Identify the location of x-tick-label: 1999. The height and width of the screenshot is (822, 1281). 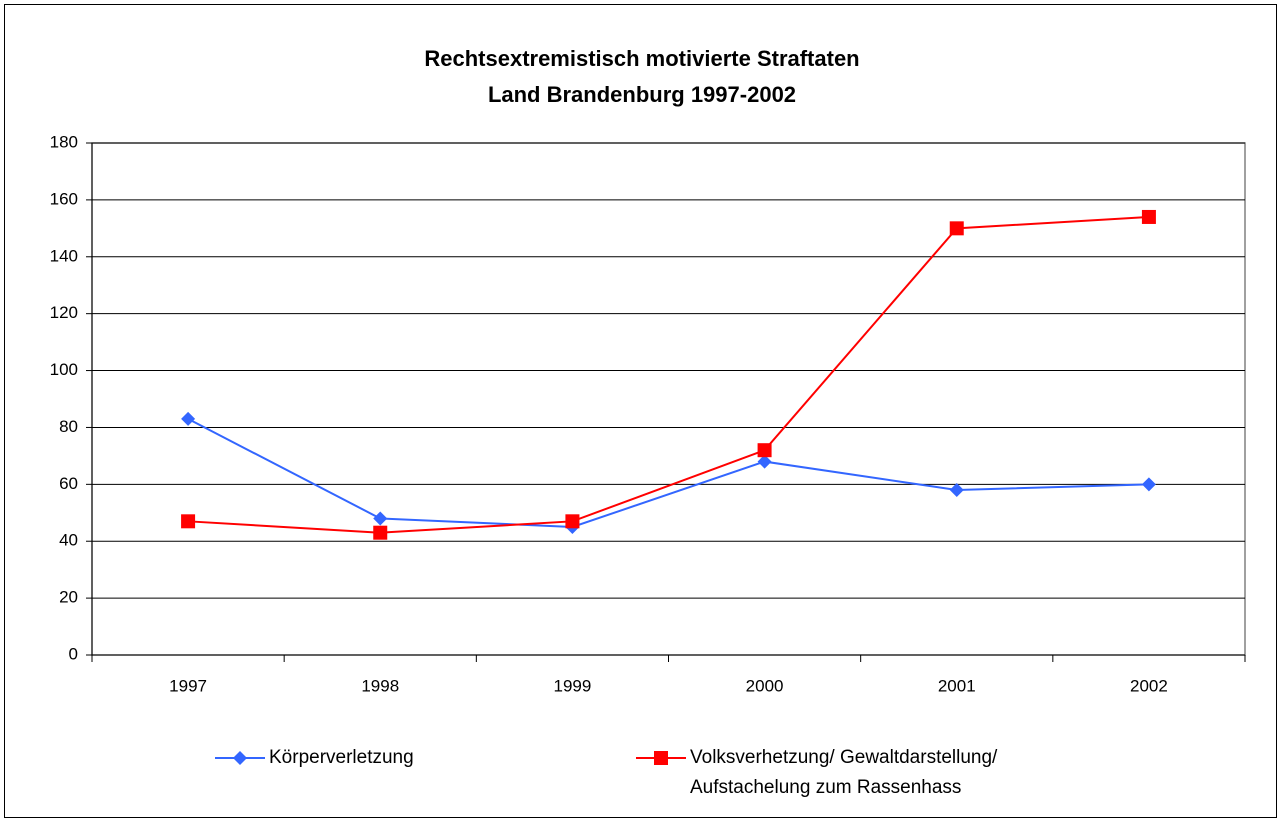
(573, 685).